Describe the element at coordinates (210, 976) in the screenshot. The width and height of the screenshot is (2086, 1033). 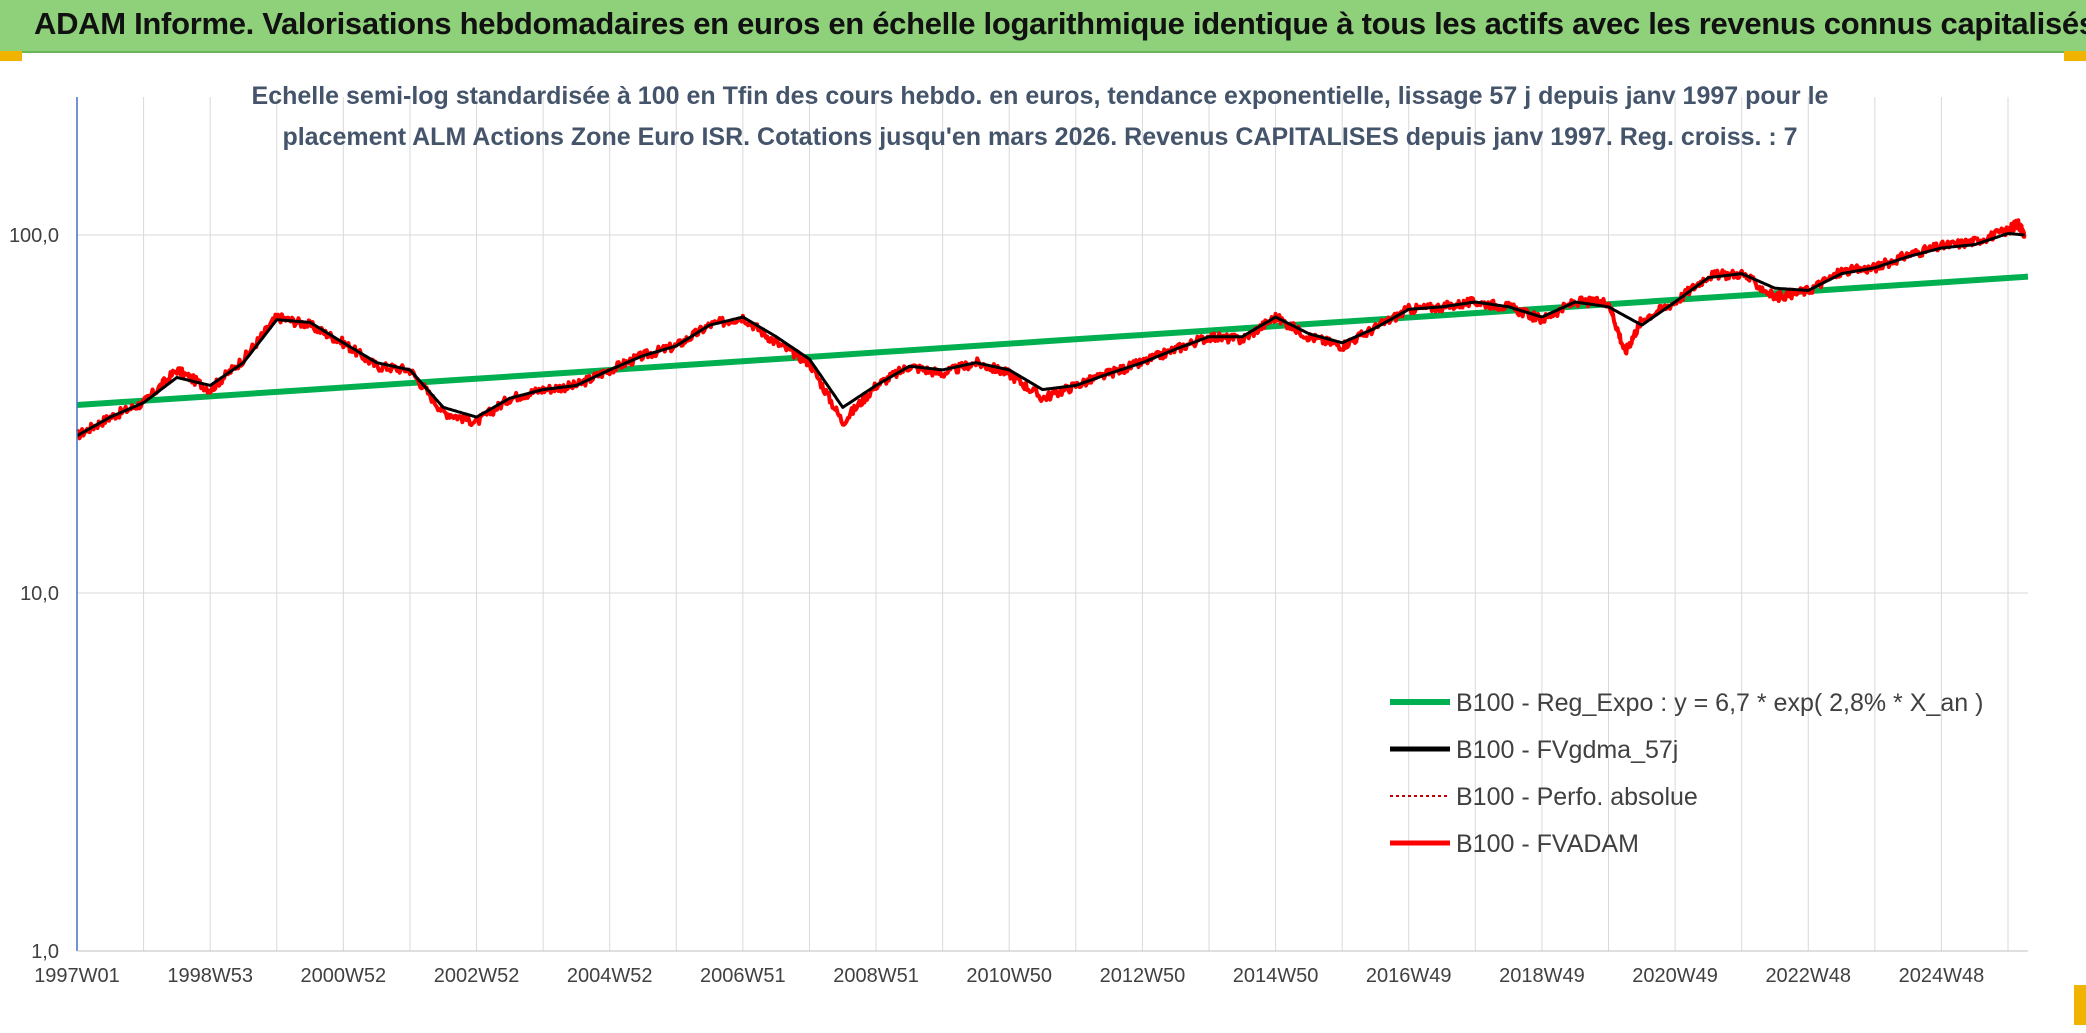
I see `x-tick-label: 1998W53` at that location.